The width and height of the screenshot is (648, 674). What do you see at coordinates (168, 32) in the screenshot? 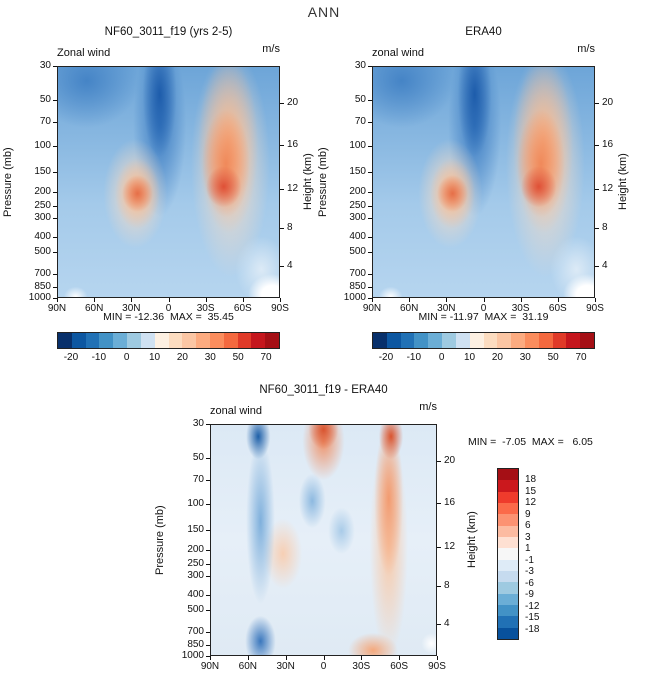
I see `panel-title: NF60_3011_f19 (yrs 2-5)` at bounding box center [168, 32].